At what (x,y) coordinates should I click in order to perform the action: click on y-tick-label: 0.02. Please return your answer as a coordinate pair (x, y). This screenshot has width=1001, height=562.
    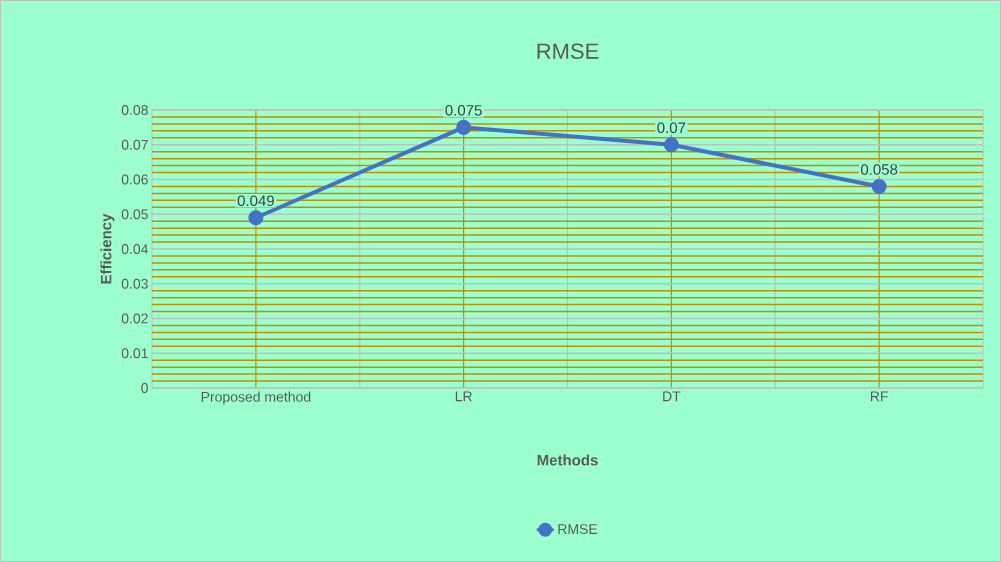
    Looking at the image, I should click on (134, 318).